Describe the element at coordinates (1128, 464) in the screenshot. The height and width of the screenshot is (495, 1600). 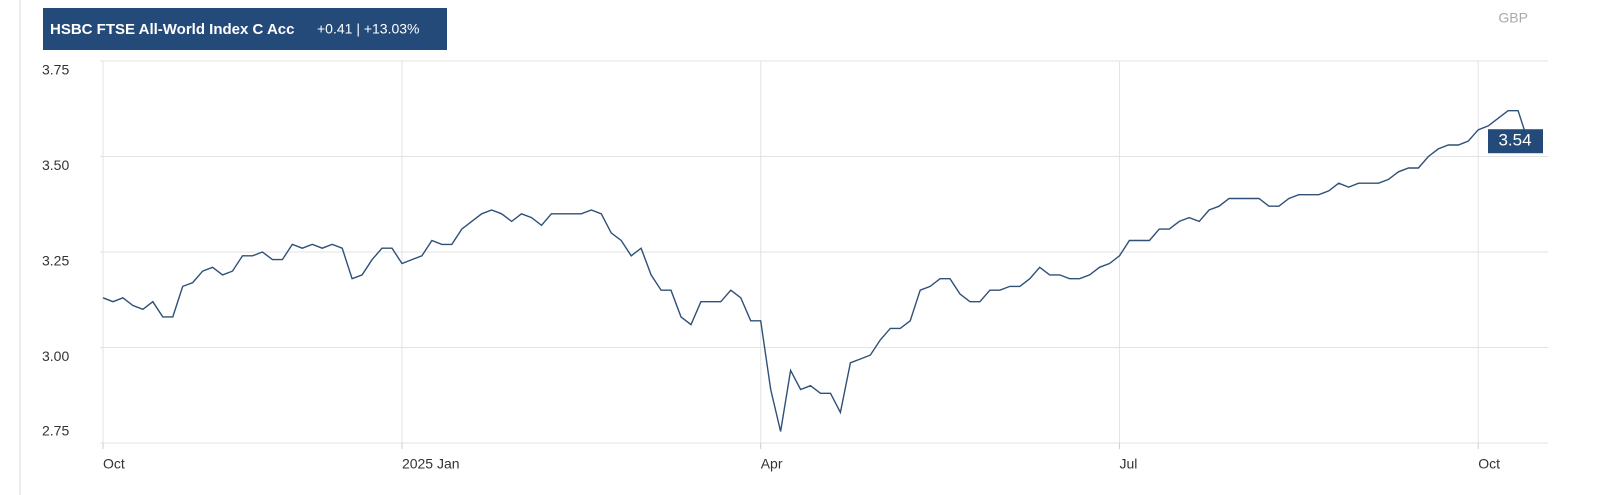
I see `x-tick-label: Jul` at that location.